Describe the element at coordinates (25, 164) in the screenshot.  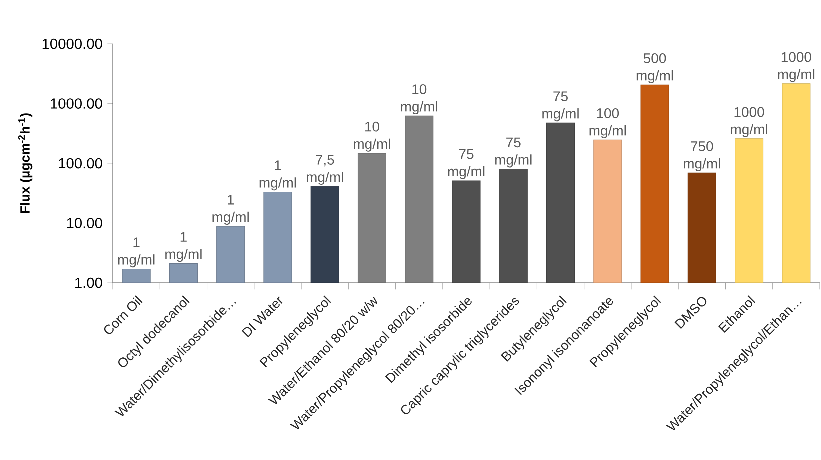
I see `y-axis-title: Flux (µgcm$^{-2}$h$^{-1}$)` at that location.